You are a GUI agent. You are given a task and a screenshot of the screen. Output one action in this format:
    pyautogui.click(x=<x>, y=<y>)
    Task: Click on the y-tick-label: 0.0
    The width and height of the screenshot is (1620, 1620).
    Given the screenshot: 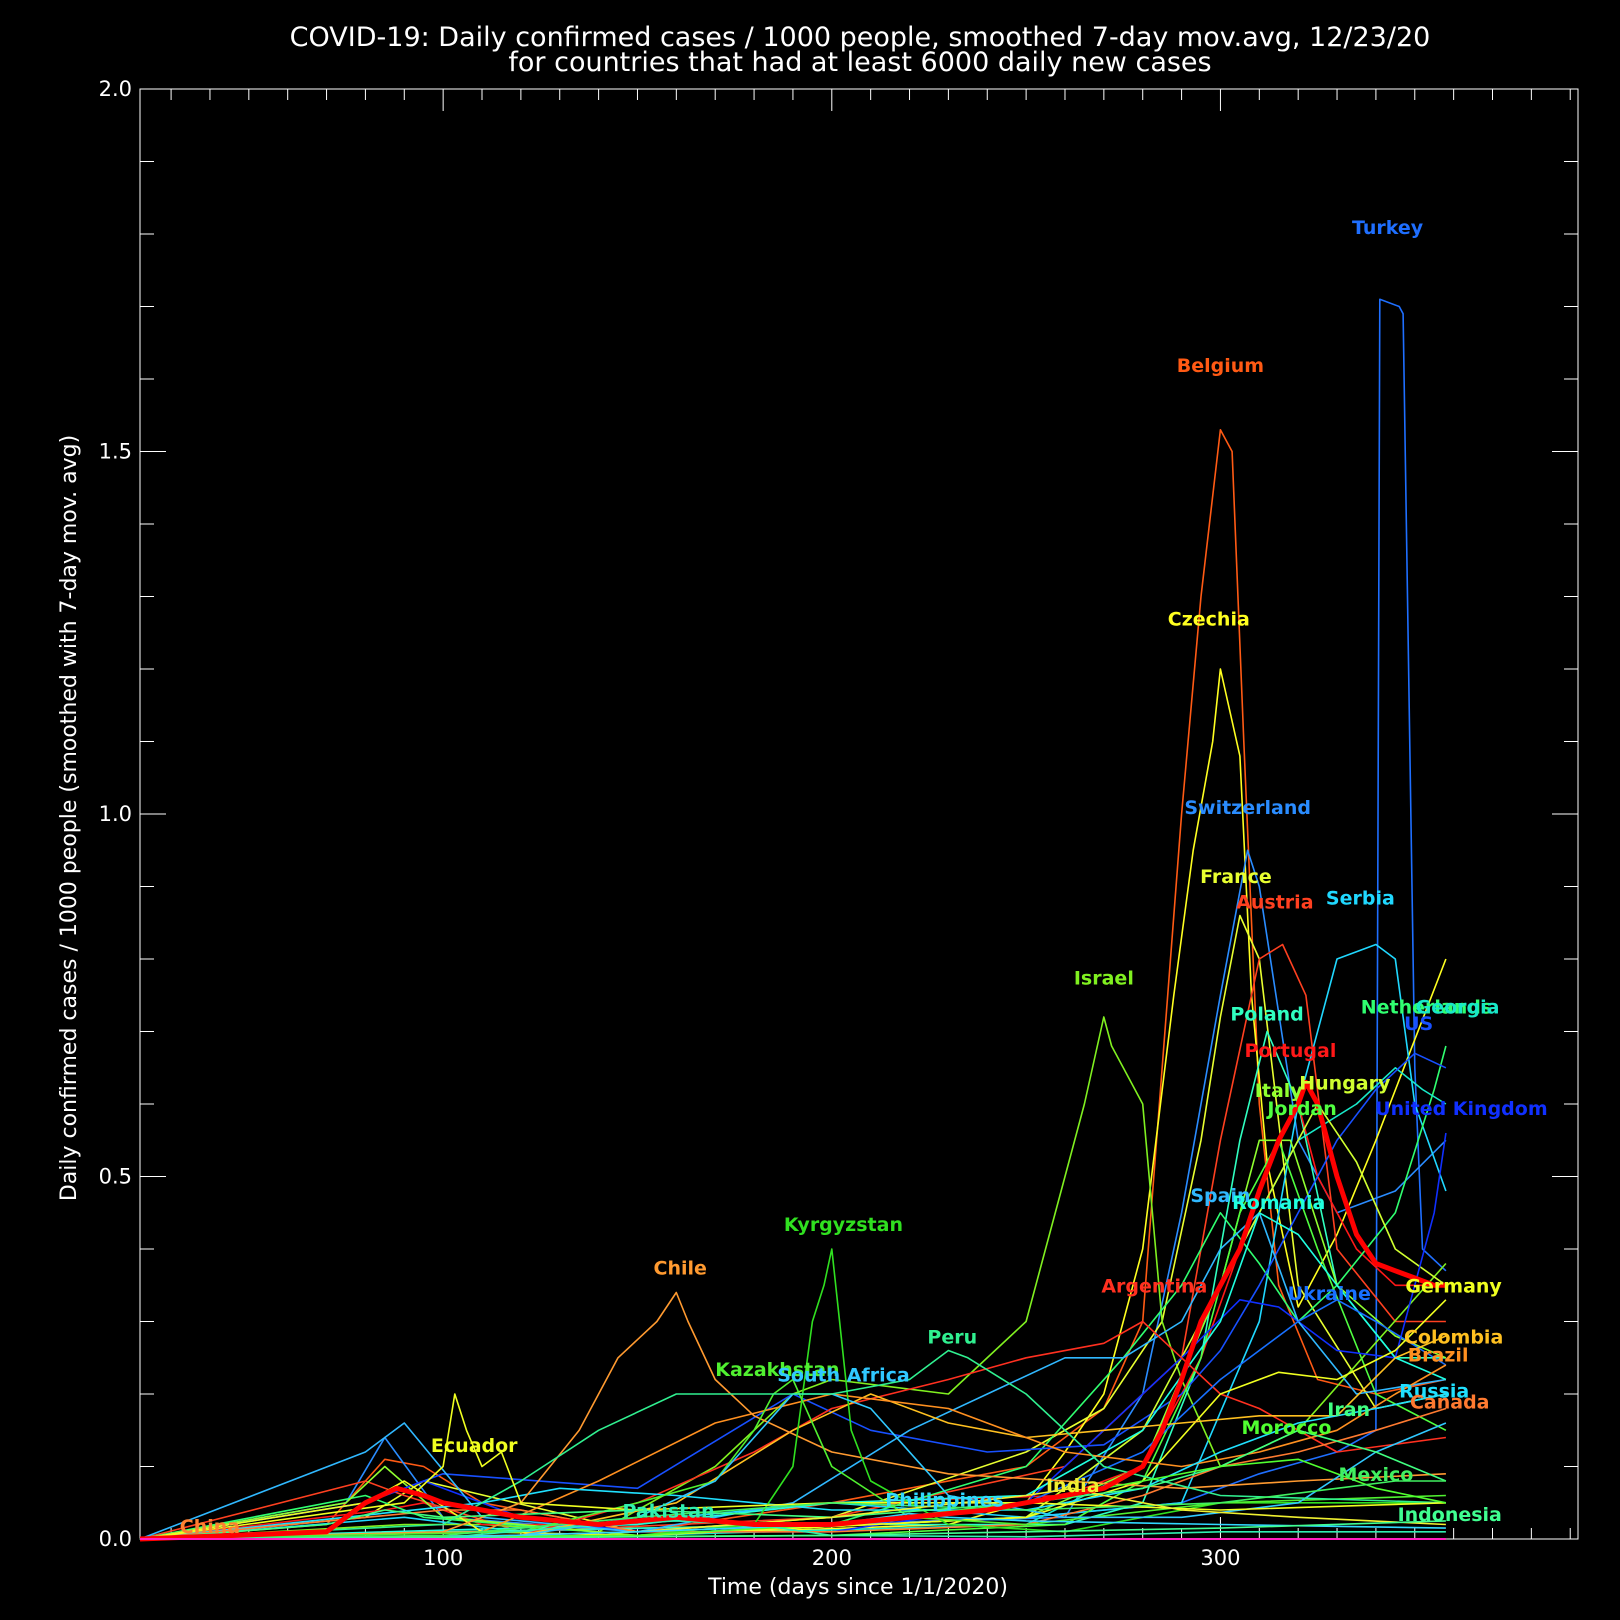 What is the action you would take?
    pyautogui.click(x=115, y=1539)
    